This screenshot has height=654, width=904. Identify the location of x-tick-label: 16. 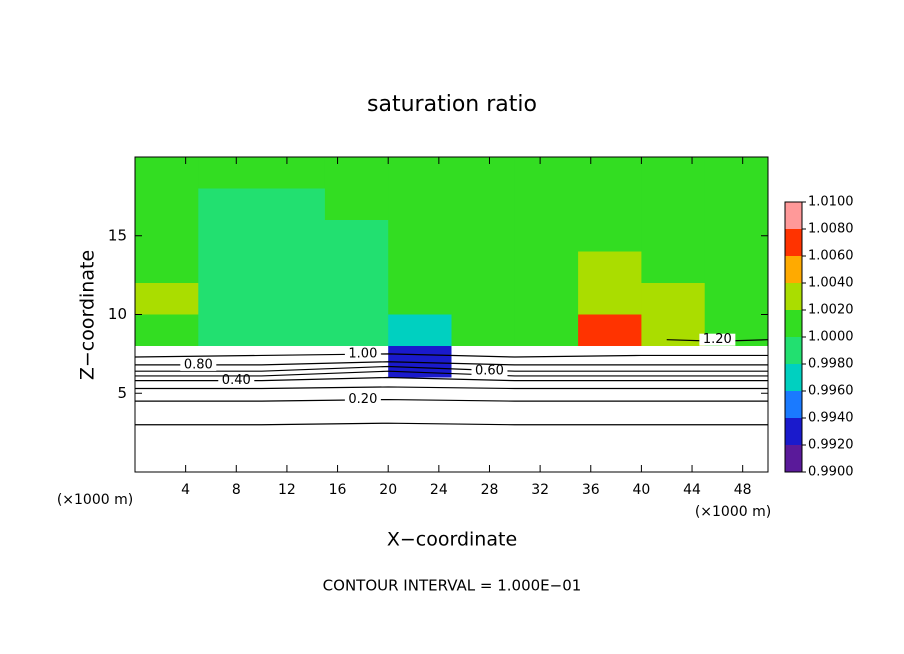
(338, 490).